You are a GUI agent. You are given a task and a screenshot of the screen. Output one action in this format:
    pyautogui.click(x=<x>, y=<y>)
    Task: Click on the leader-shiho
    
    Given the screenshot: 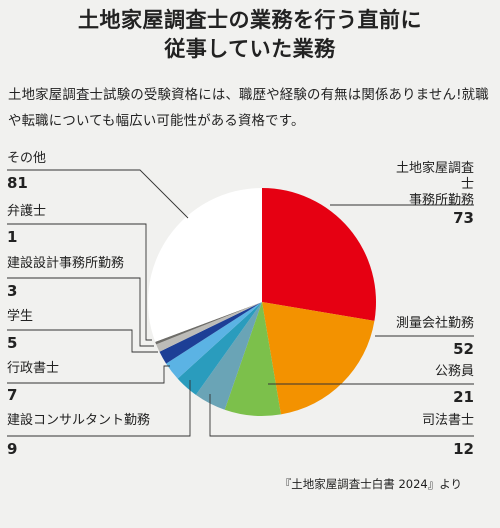 What is the action you would take?
    pyautogui.click(x=341, y=415)
    